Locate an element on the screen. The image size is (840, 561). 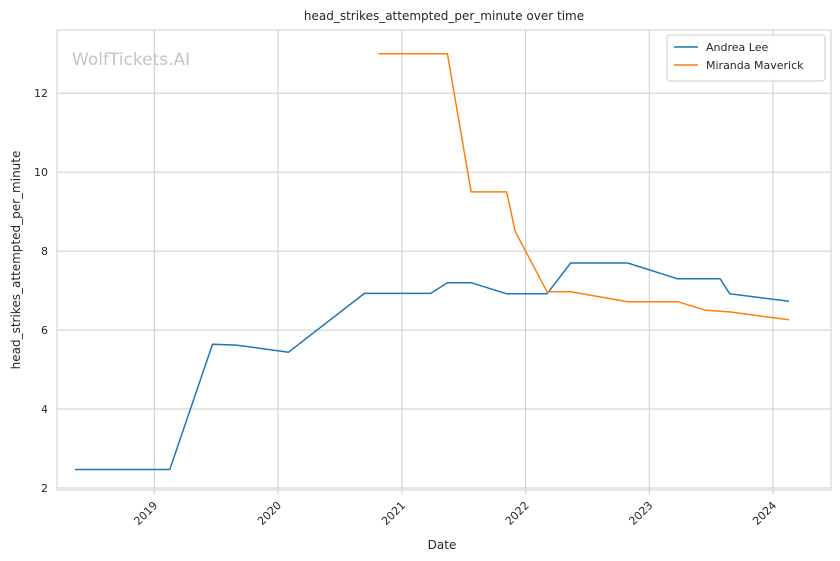
watermark: WolfTickets.AI is located at coordinates (131, 60).